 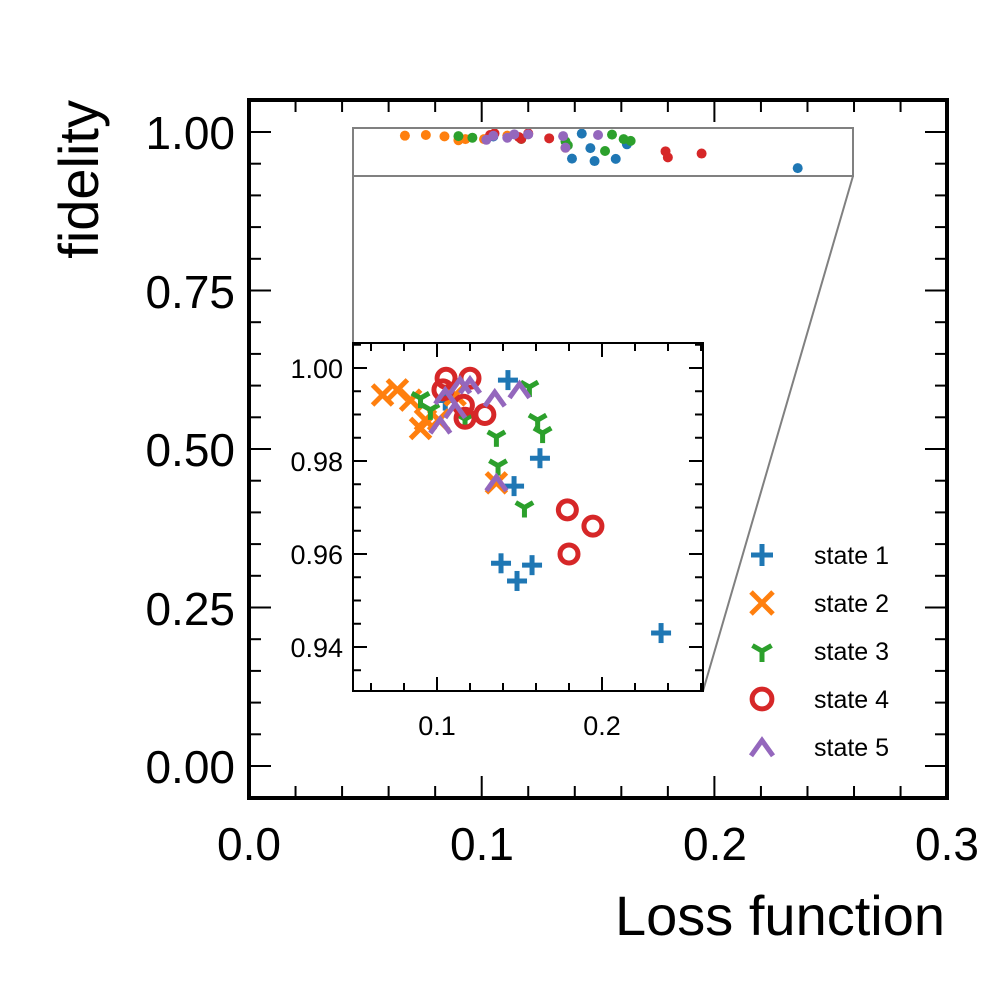 I want to click on y-tick-label: 1.00, so click(x=190, y=133).